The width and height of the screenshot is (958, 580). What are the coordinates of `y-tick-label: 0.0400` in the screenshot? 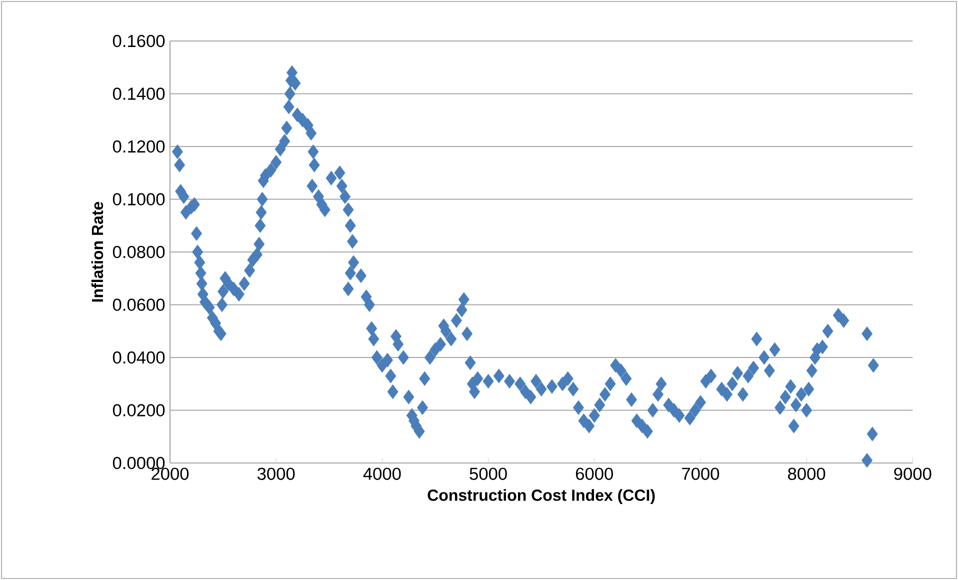 It's located at (138, 357).